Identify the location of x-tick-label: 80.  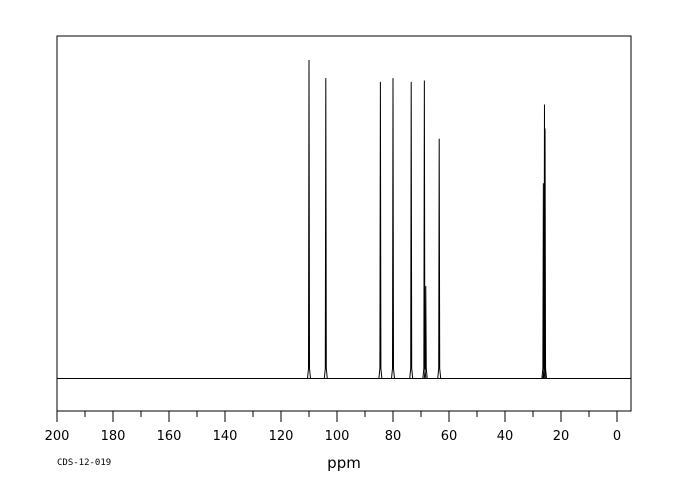
(393, 436).